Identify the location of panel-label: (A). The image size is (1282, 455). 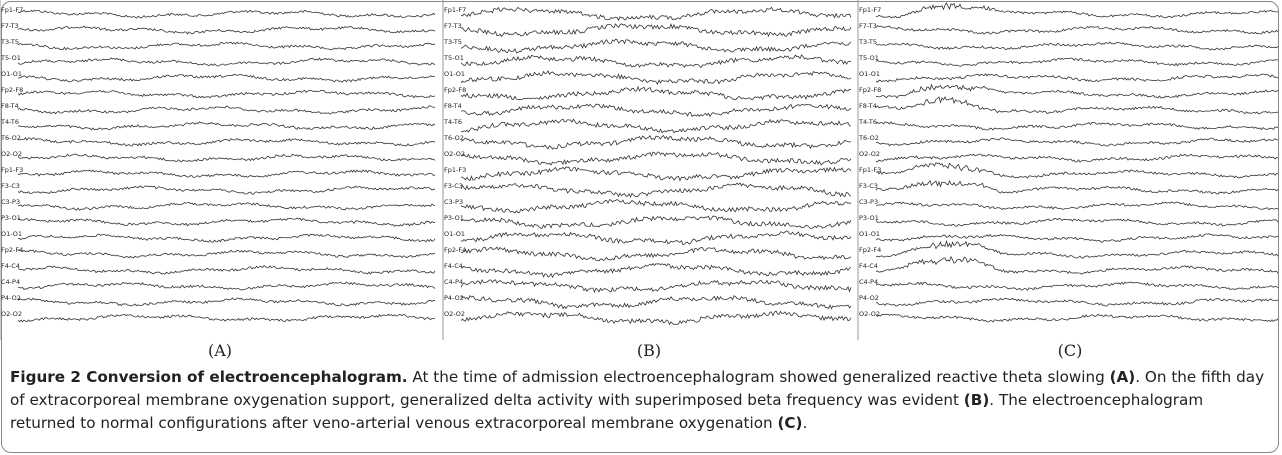
(220, 350).